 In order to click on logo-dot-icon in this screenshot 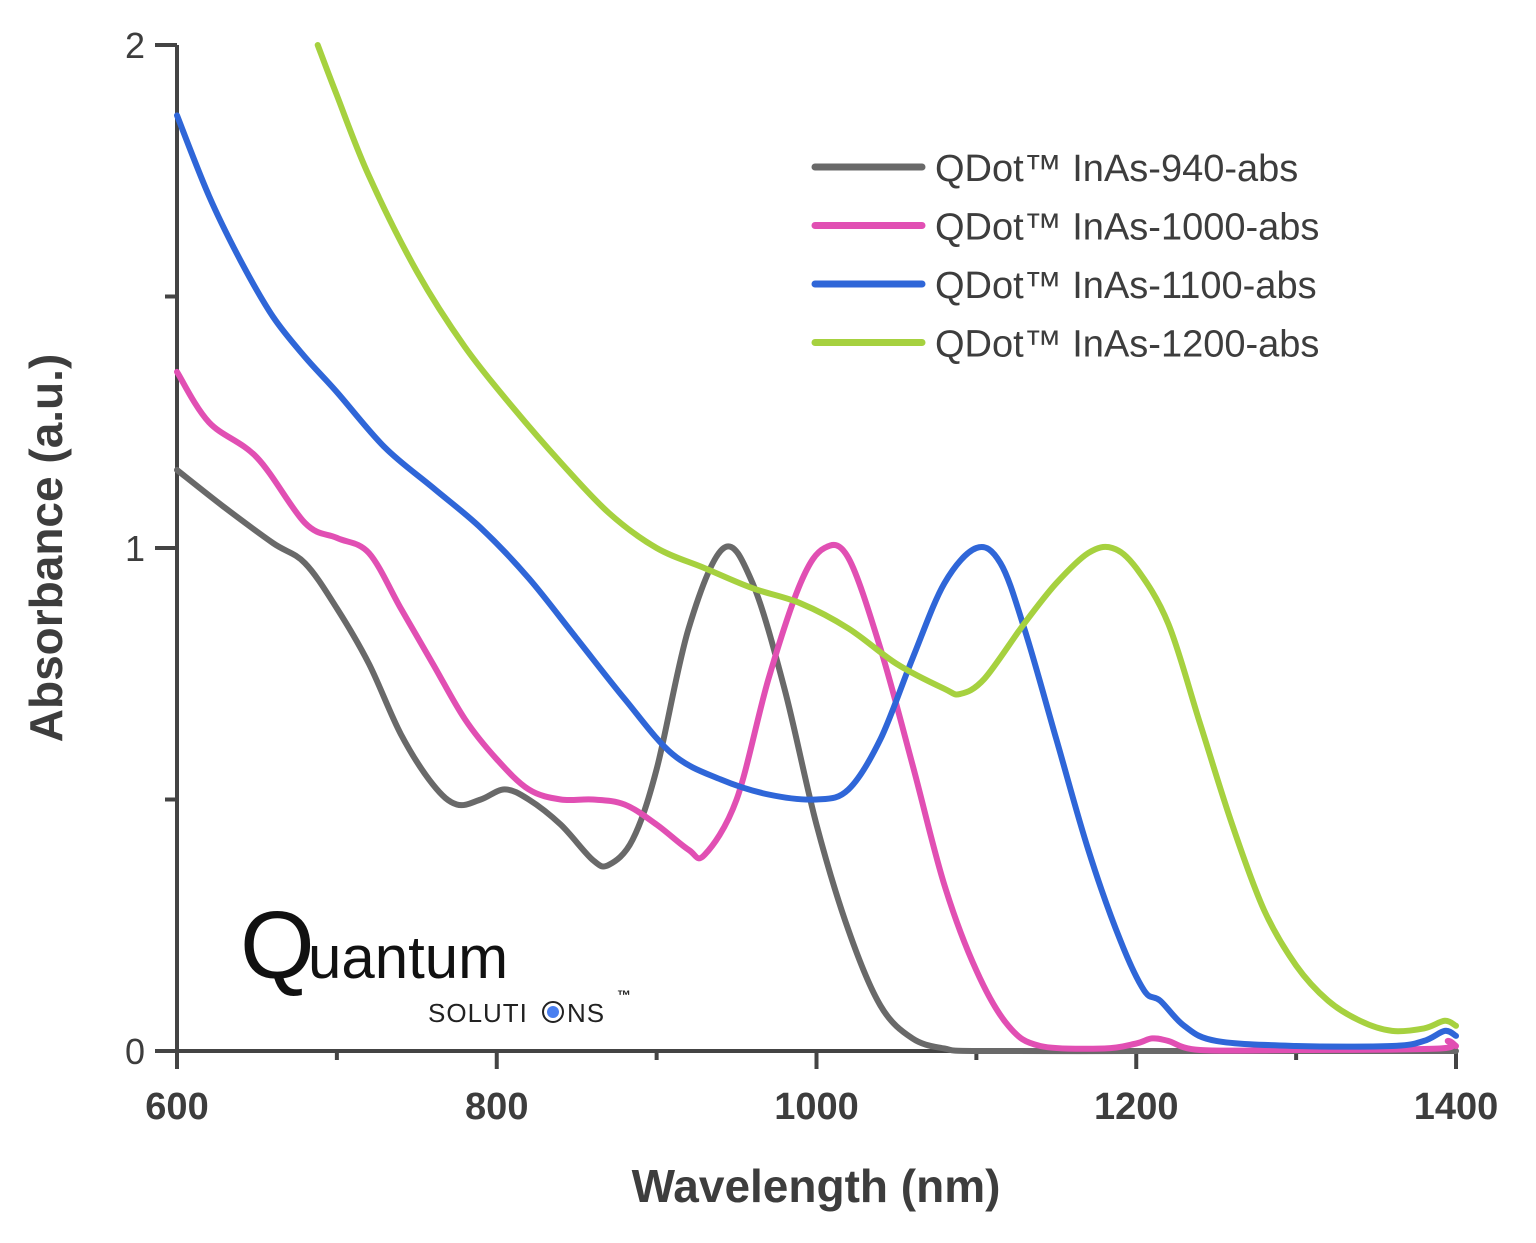, I will do `click(553, 1012)`.